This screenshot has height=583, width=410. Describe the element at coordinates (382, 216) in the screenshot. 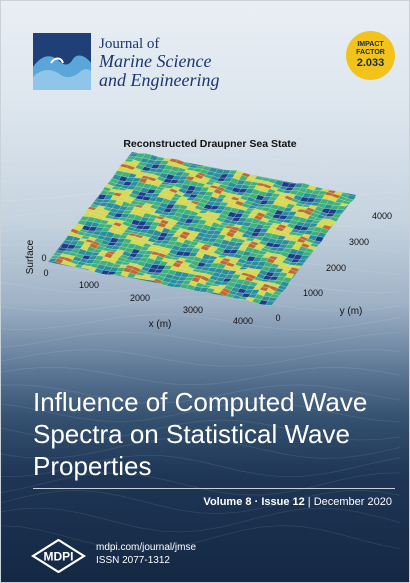

I see `y-tick-4000: 4000` at that location.